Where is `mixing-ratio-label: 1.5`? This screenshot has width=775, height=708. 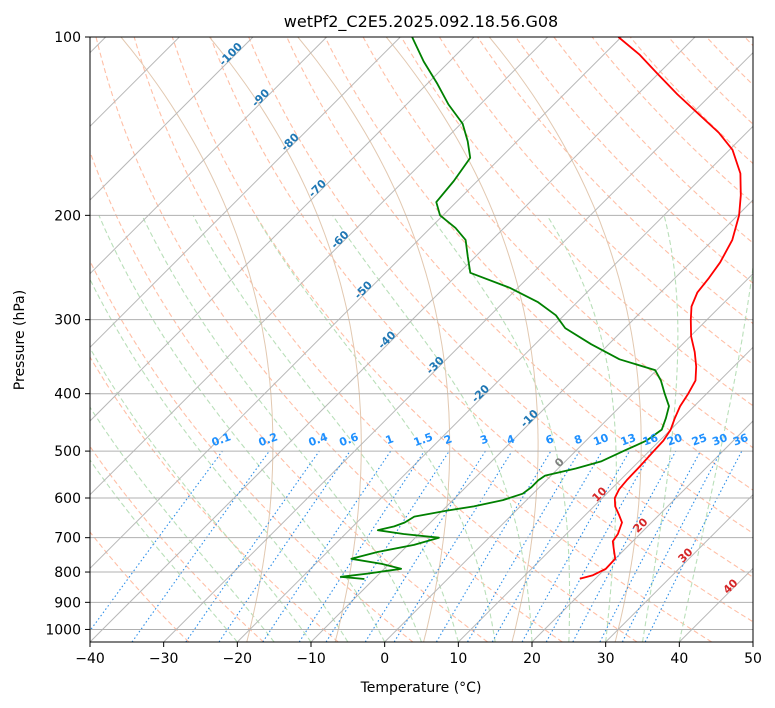 mixing-ratio-label: 1.5 is located at coordinates (423, 439).